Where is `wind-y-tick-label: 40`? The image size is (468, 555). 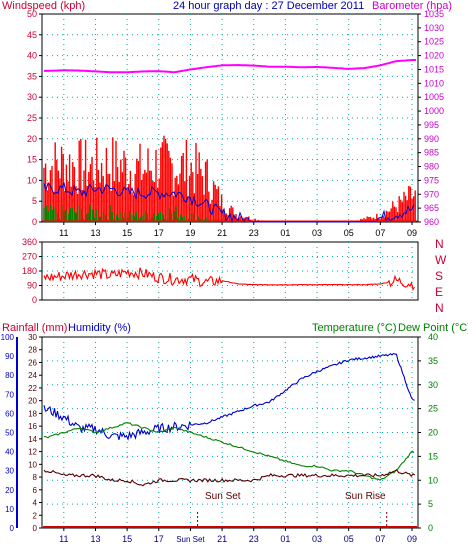
wind-y-tick-label: 40 is located at coordinates (32, 56).